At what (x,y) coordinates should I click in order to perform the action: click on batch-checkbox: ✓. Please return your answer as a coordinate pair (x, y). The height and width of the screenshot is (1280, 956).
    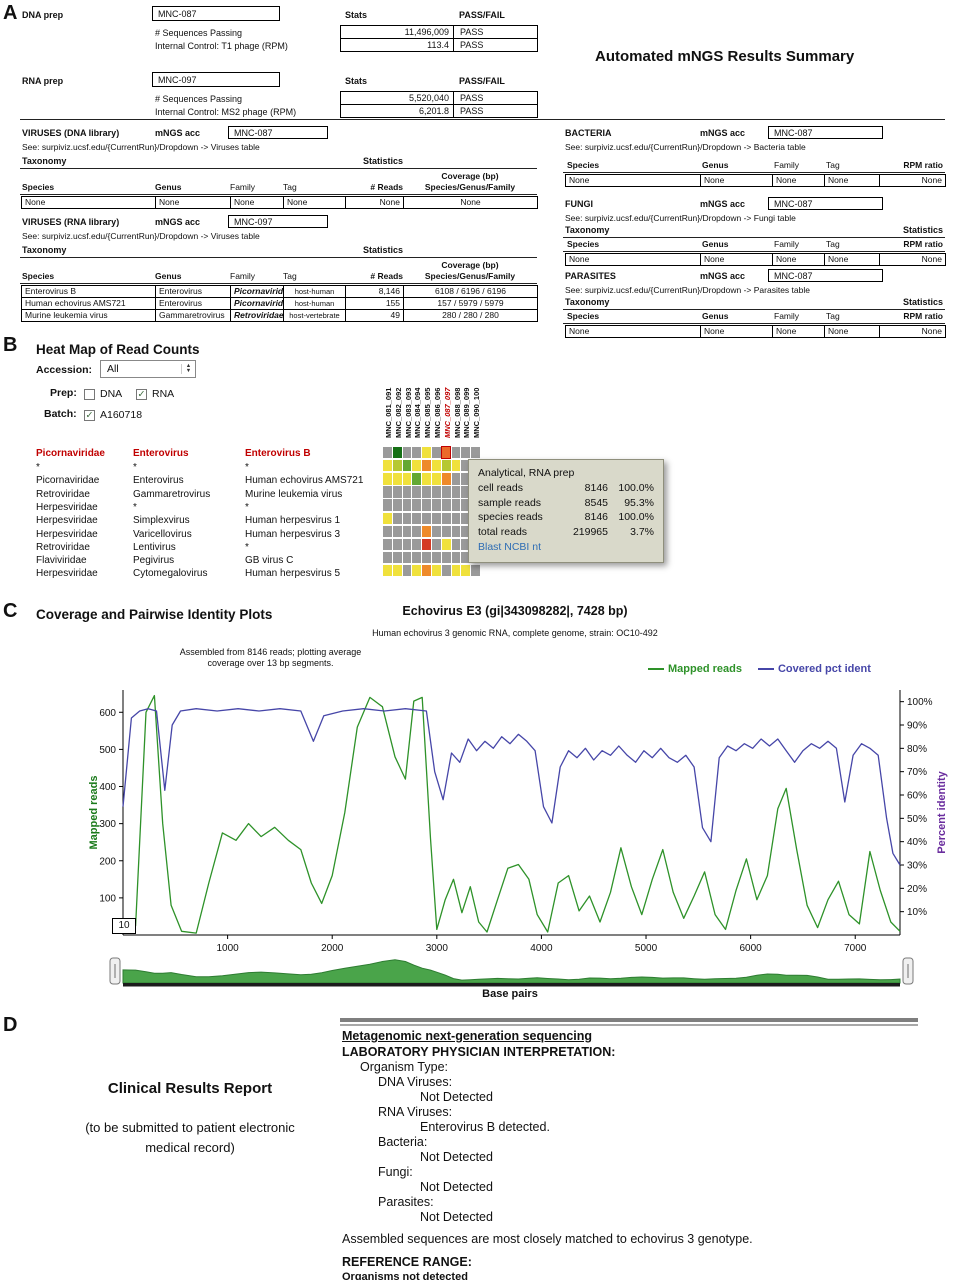
    Looking at the image, I should click on (89, 415).